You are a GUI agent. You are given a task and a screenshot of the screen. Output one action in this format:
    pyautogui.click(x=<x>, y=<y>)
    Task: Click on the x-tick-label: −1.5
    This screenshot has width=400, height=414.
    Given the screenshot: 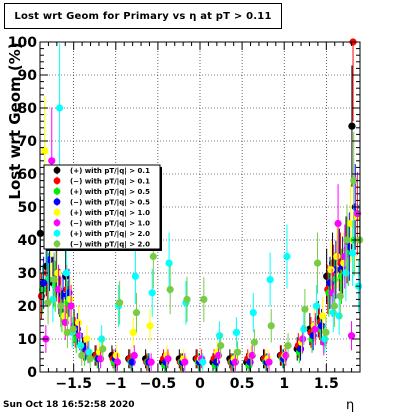 What is the action you would take?
    pyautogui.click(x=73, y=384)
    